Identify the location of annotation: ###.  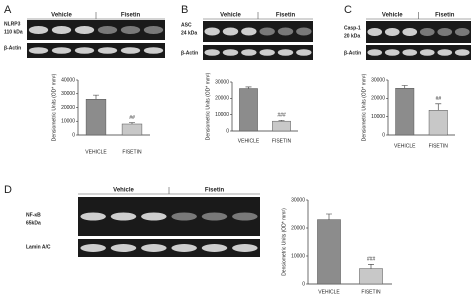
(371, 260).